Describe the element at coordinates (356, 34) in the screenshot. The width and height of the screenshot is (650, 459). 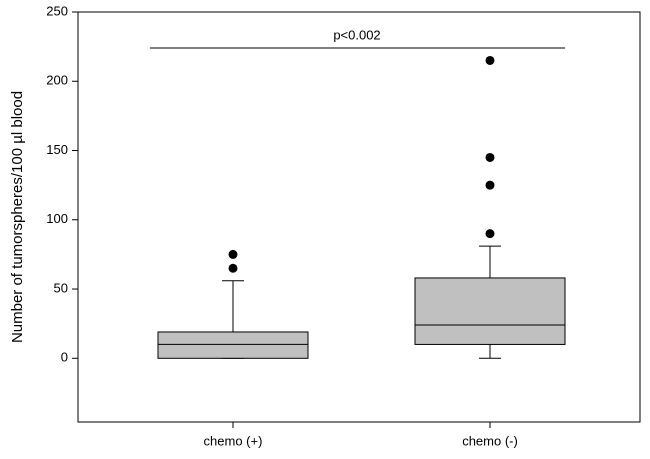
I see `significance-label: p<0.002` at that location.